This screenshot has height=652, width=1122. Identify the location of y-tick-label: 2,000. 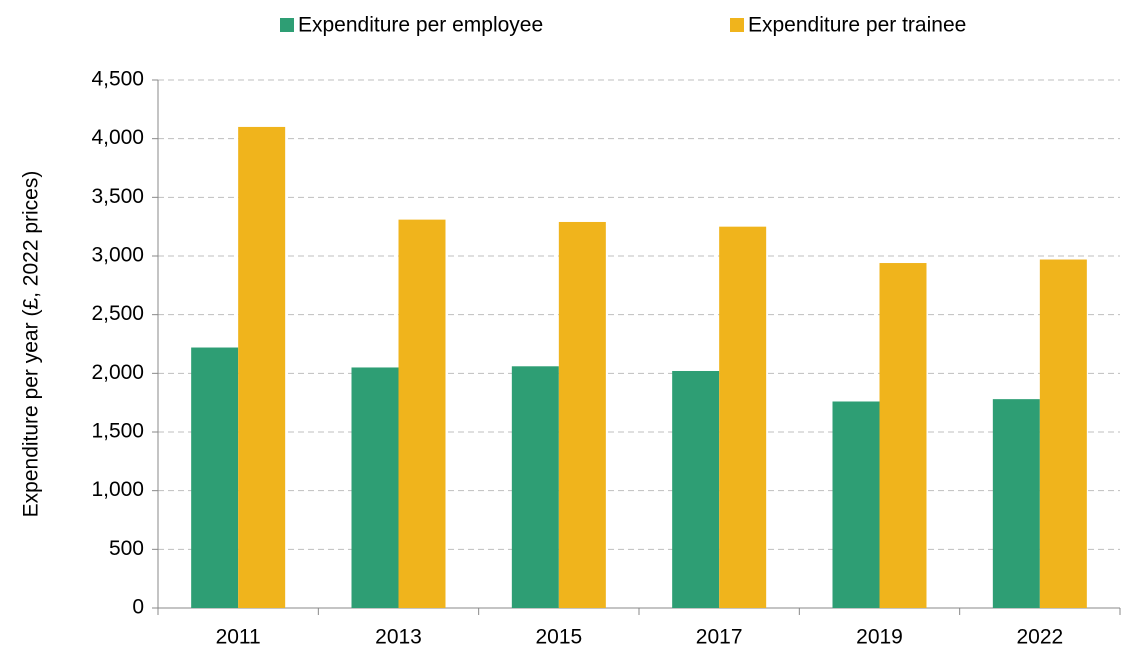
(117, 372).